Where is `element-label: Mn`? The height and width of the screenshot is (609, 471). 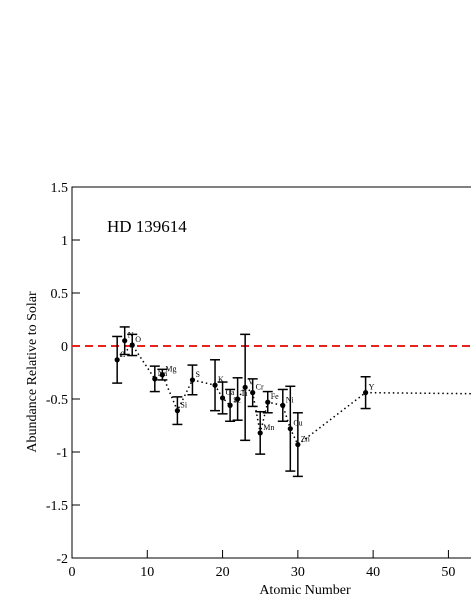 element-label: Mn is located at coordinates (268, 427).